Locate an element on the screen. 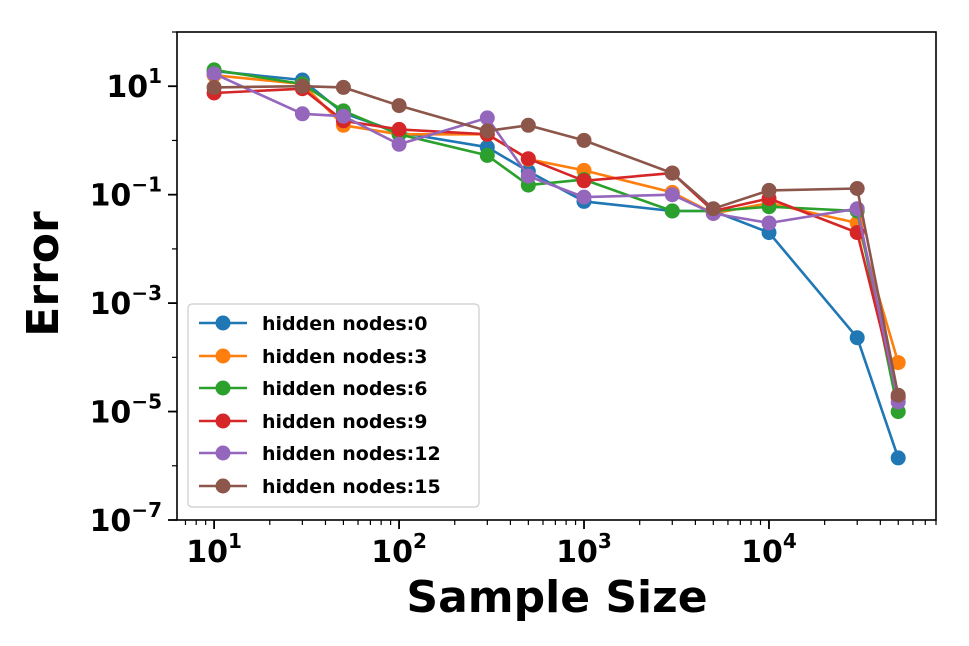 The image size is (969, 646). y-tick-exp: −7 is located at coordinates (146, 510).